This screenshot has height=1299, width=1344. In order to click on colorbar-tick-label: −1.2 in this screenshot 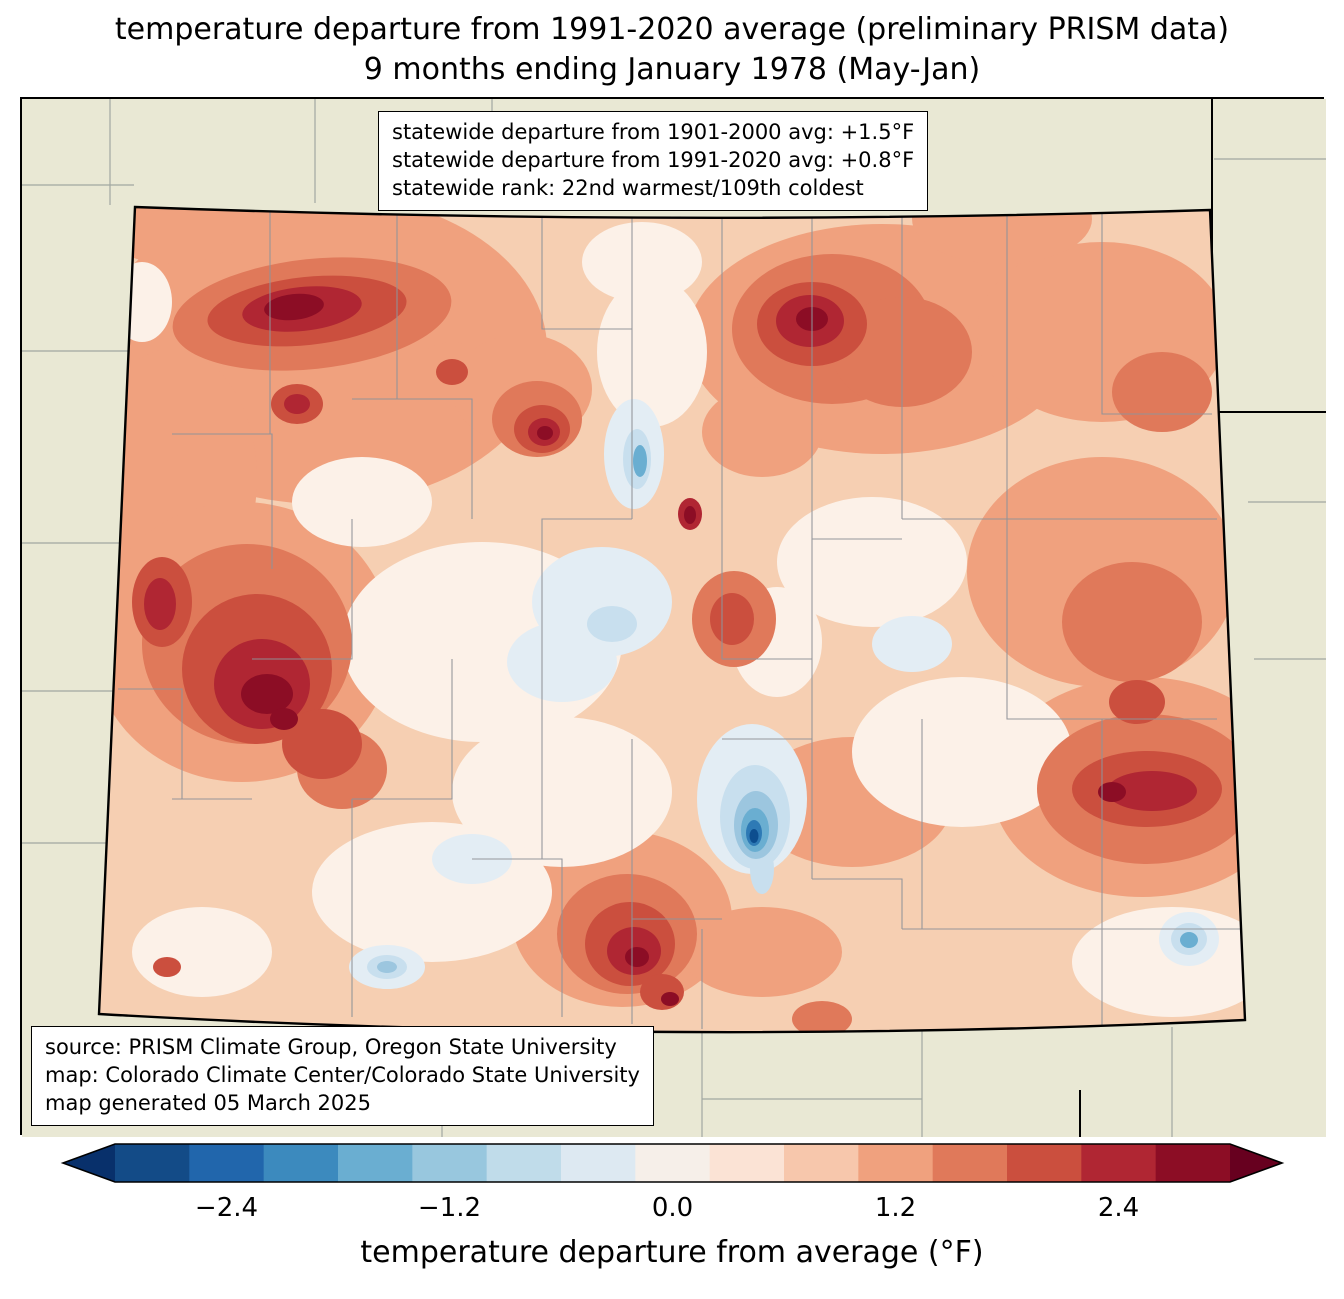, I will do `click(449, 1208)`.